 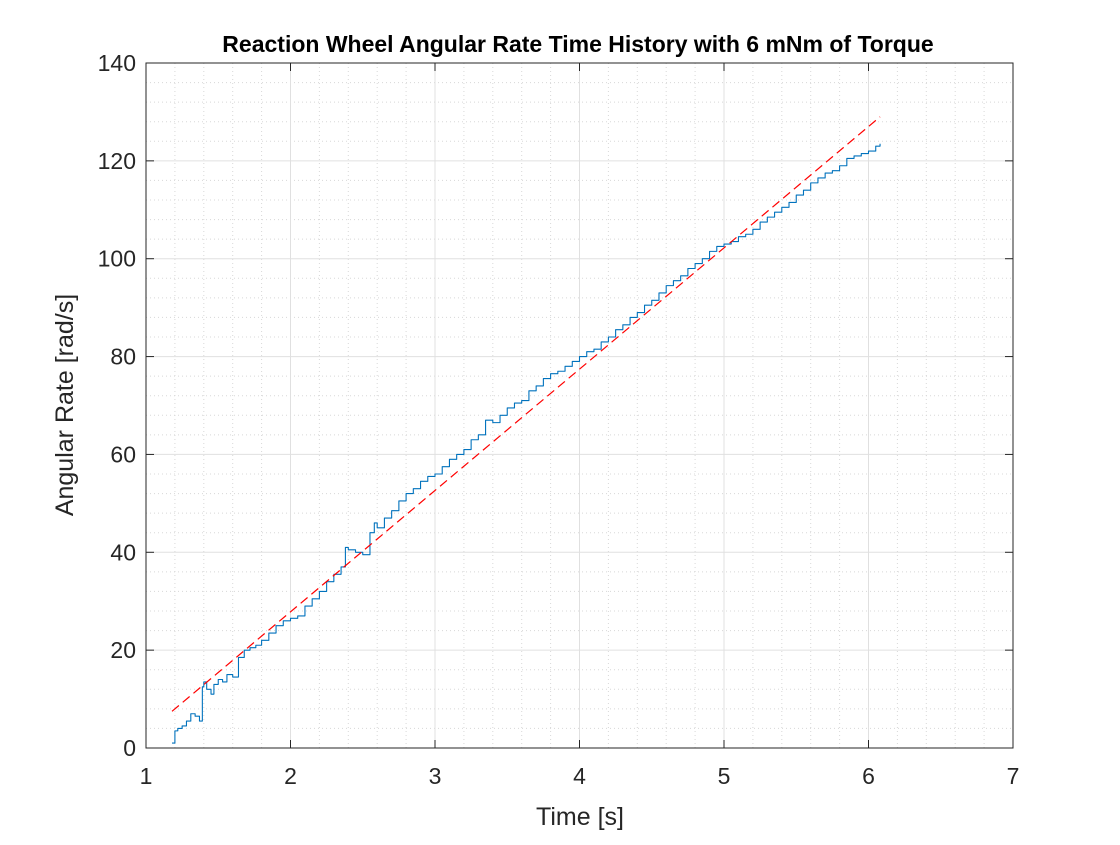 What do you see at coordinates (868, 776) in the screenshot?
I see `x-tick-label: 6` at bounding box center [868, 776].